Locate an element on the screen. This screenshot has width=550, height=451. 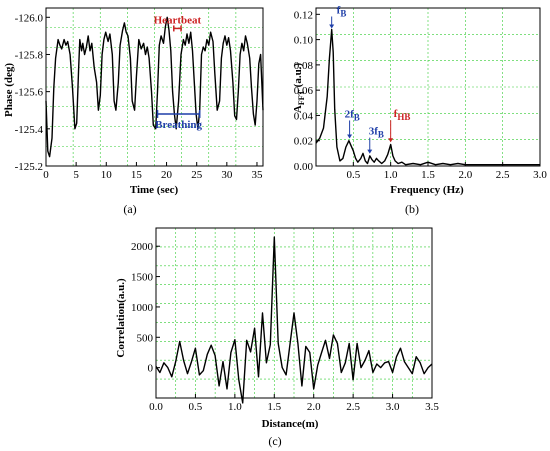
x-tick-label: 10 is located at coordinates (107, 175).